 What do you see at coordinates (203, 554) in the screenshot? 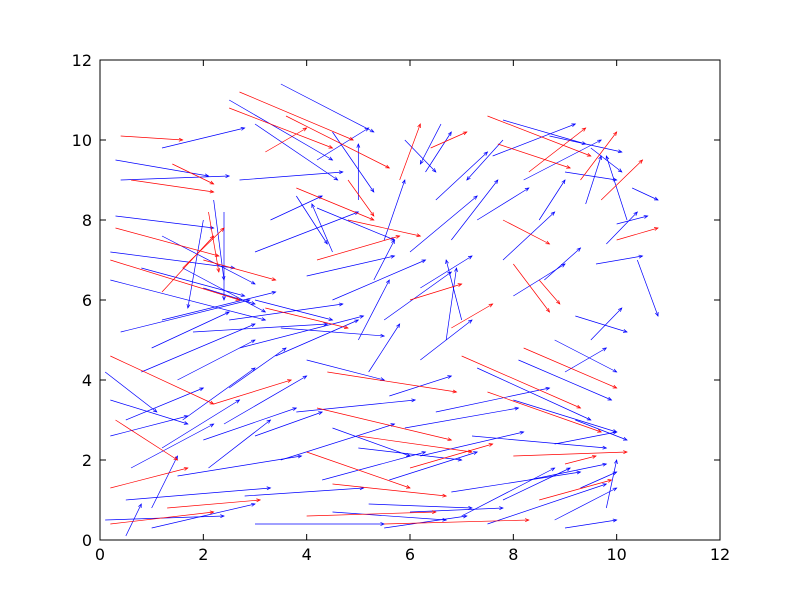
I see `x-tick-label: 2` at bounding box center [203, 554].